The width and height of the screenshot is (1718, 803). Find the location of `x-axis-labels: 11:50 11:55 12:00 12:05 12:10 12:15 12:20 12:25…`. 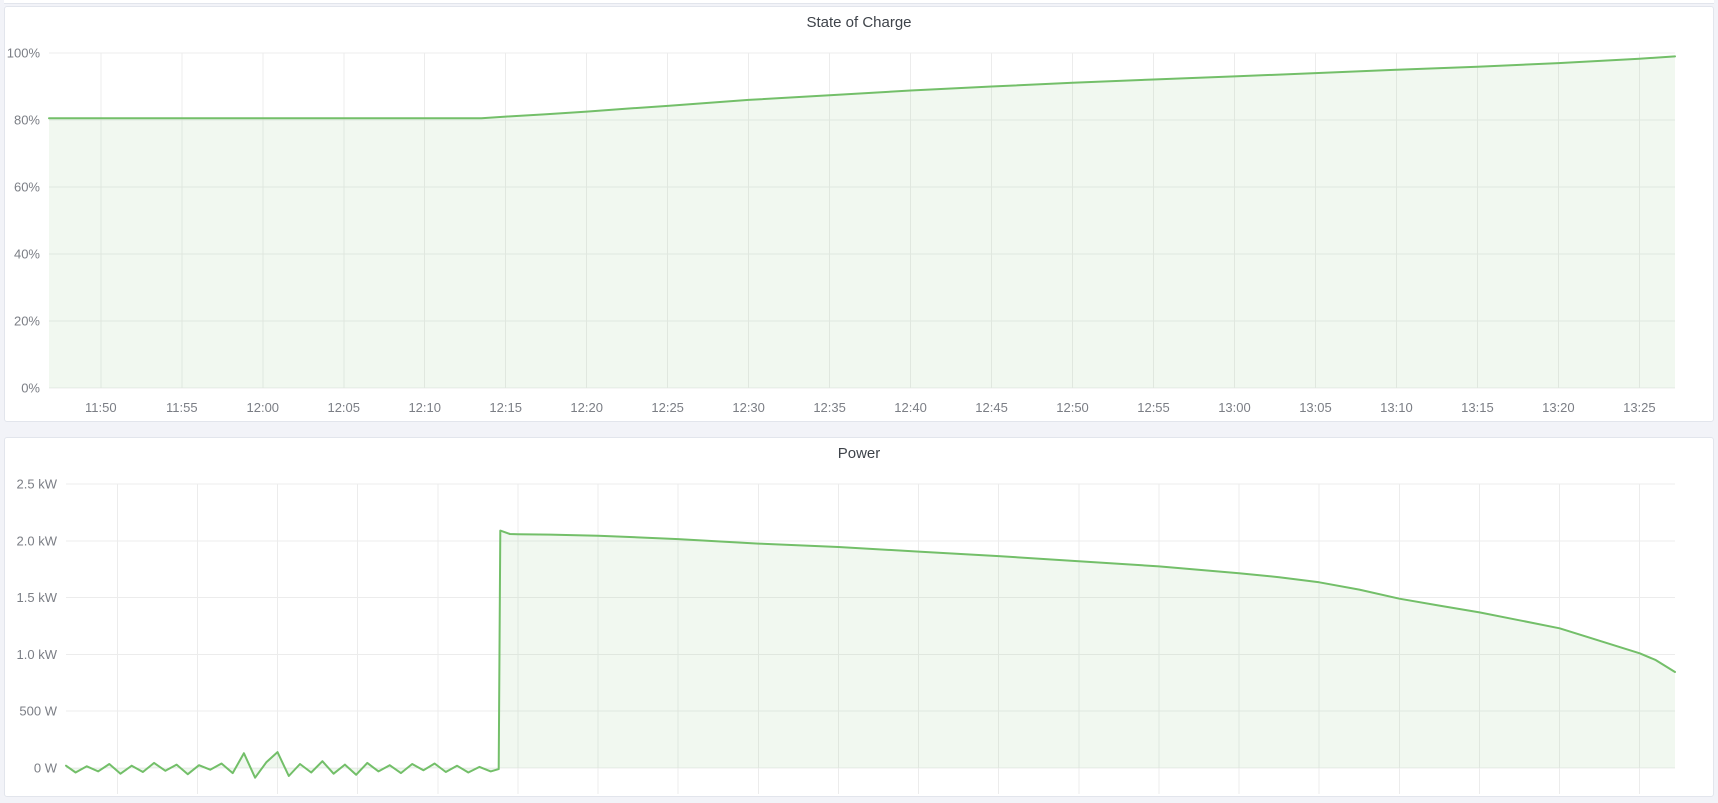

x-axis-labels: 11:50 11:55 12:00 12:05 12:10 12:15 12:20 12:25… is located at coordinates (870, 407).